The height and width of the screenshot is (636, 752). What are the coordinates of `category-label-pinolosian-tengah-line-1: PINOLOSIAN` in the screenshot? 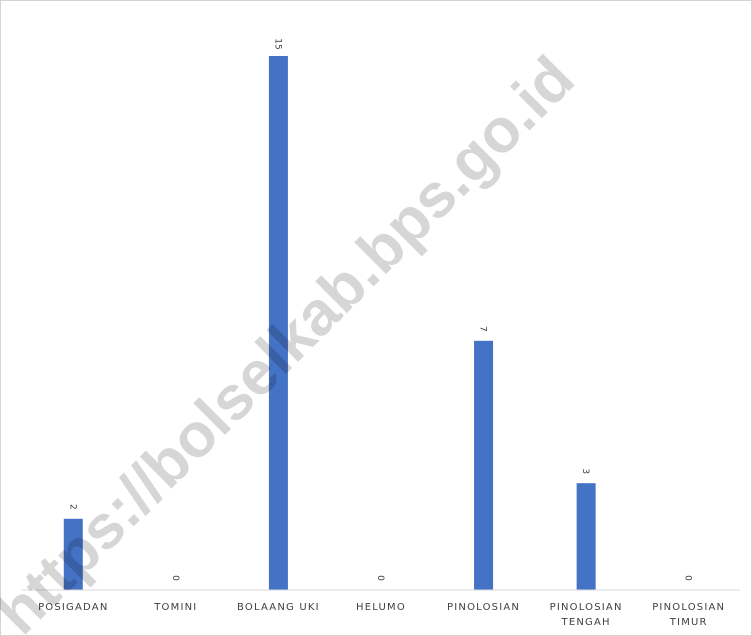 It's located at (586, 607).